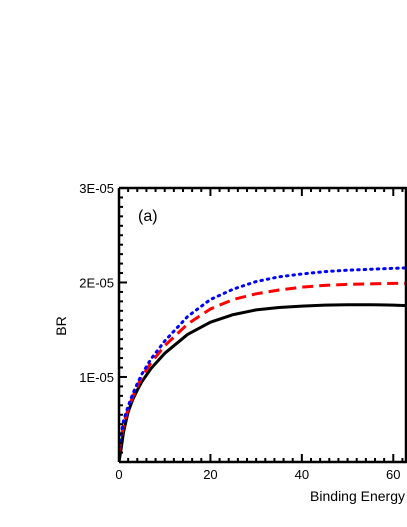 The image size is (407, 527). I want to click on y-tick-label: 1E-05, so click(96, 377).